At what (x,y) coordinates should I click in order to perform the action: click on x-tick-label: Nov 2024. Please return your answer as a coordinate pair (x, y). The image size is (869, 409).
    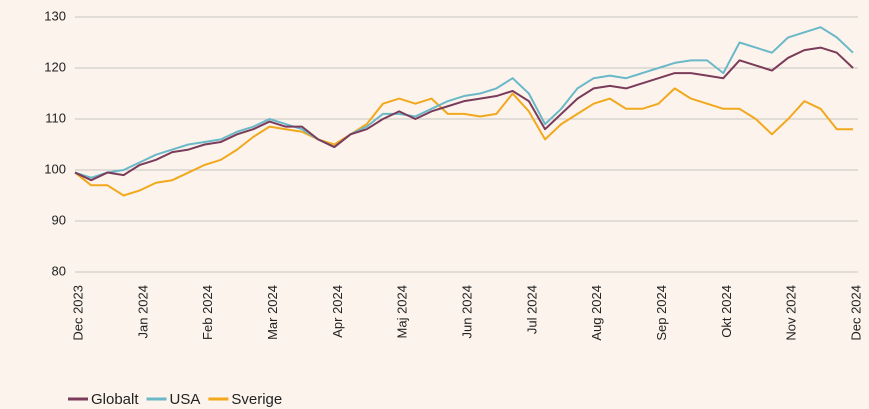
    Looking at the image, I should click on (791, 313).